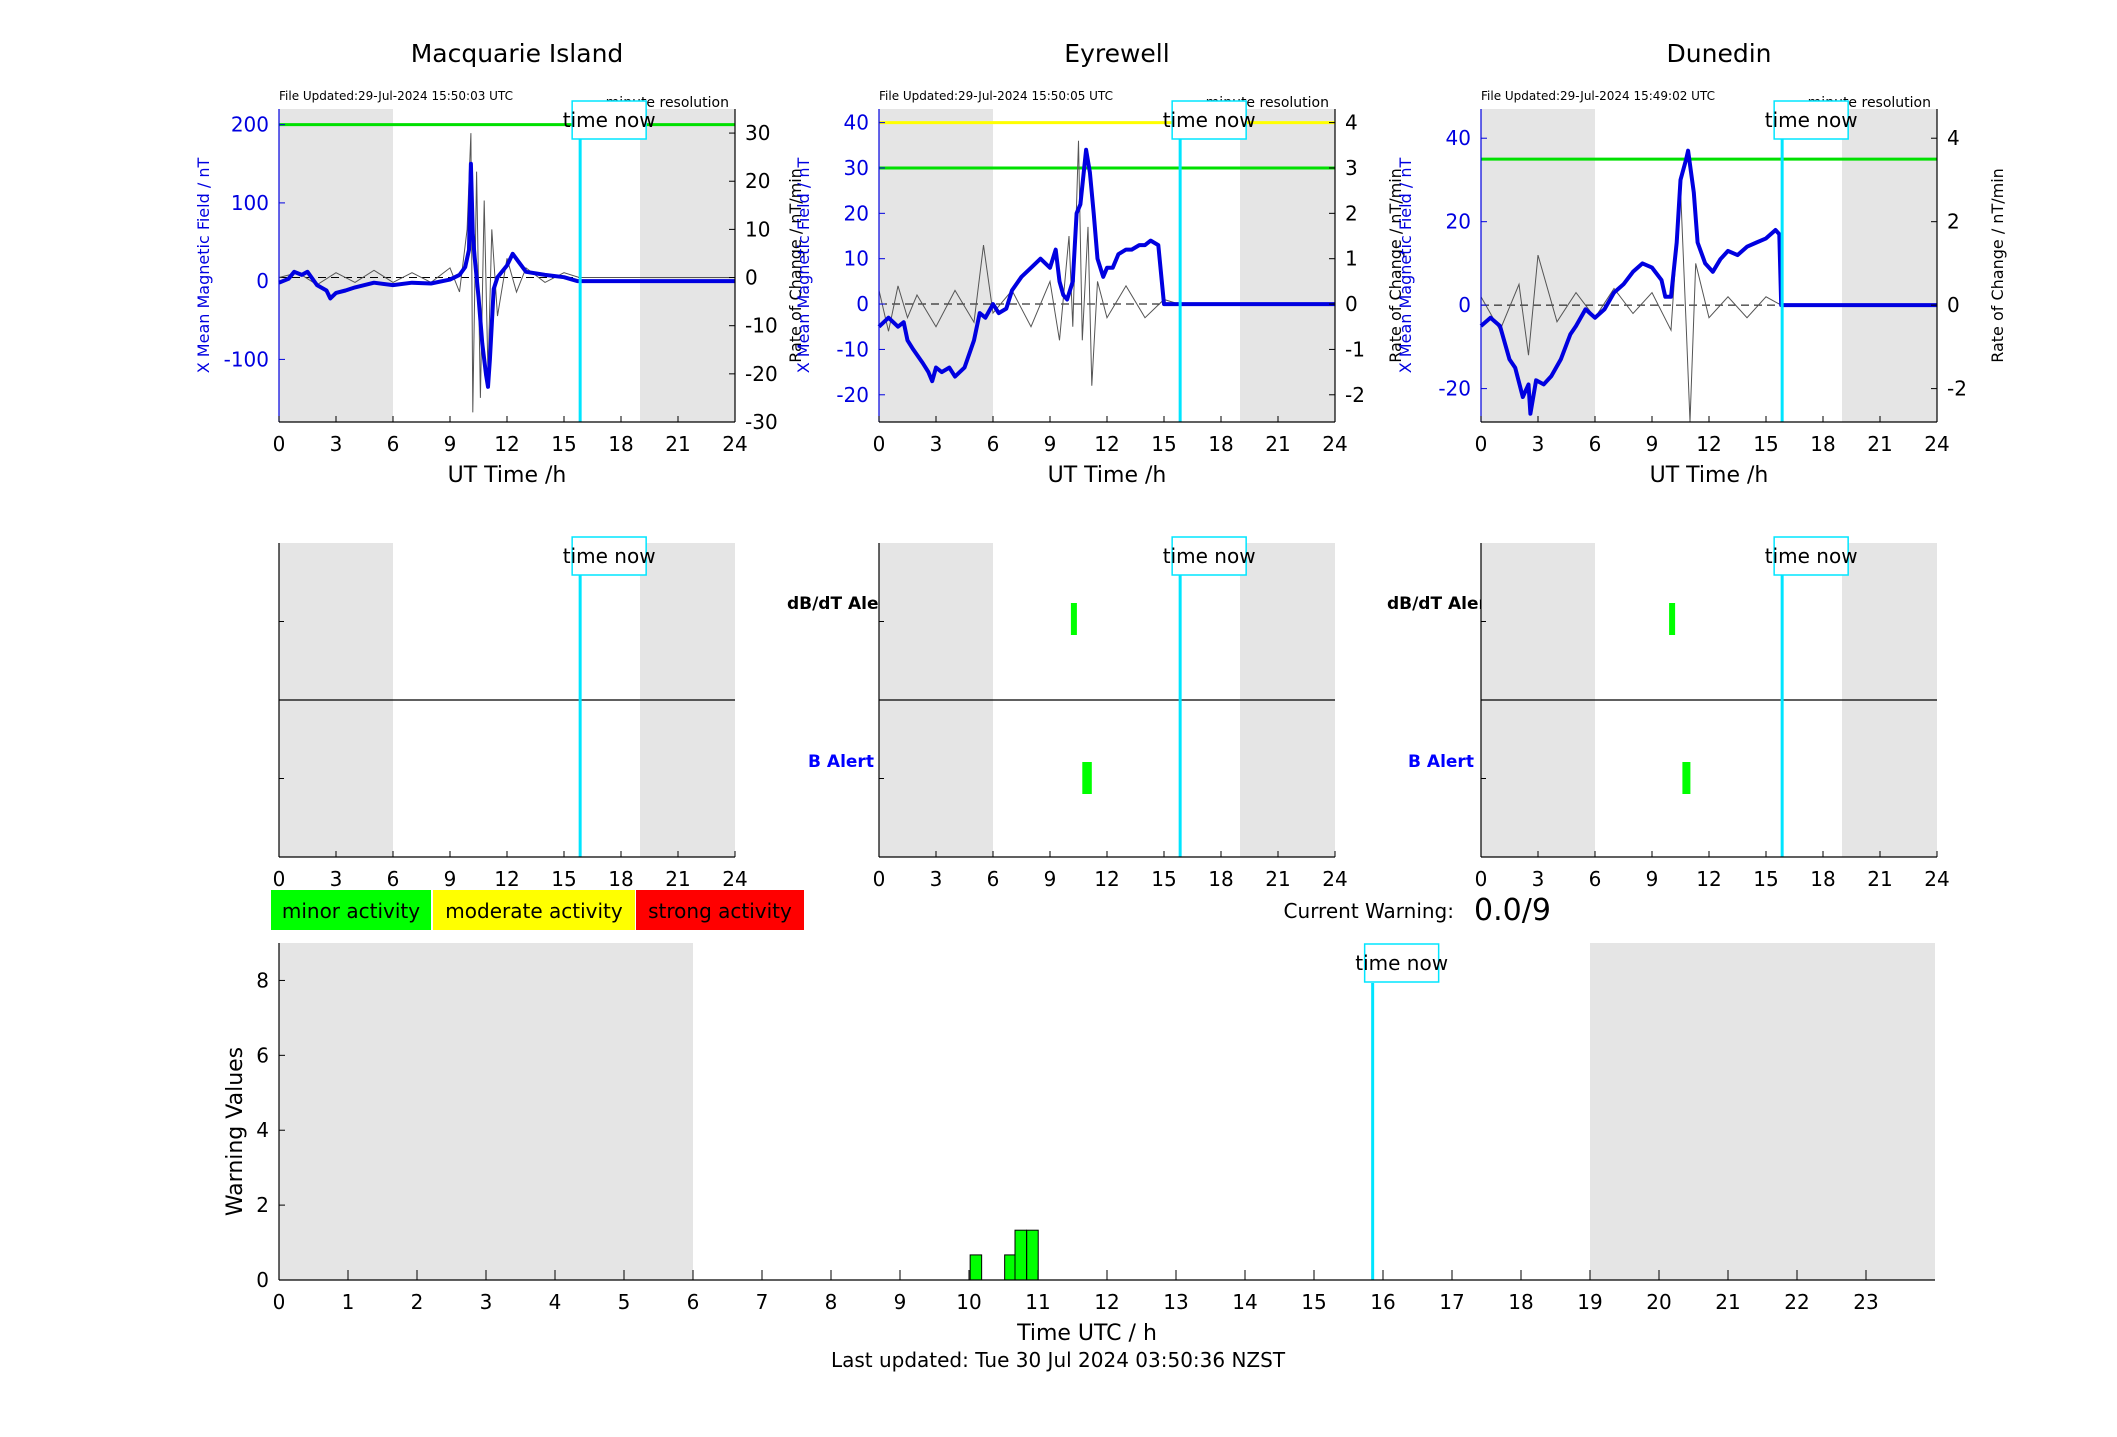 The image size is (2117, 1437). I want to click on right-tick-label: 2, so click(1953, 222).